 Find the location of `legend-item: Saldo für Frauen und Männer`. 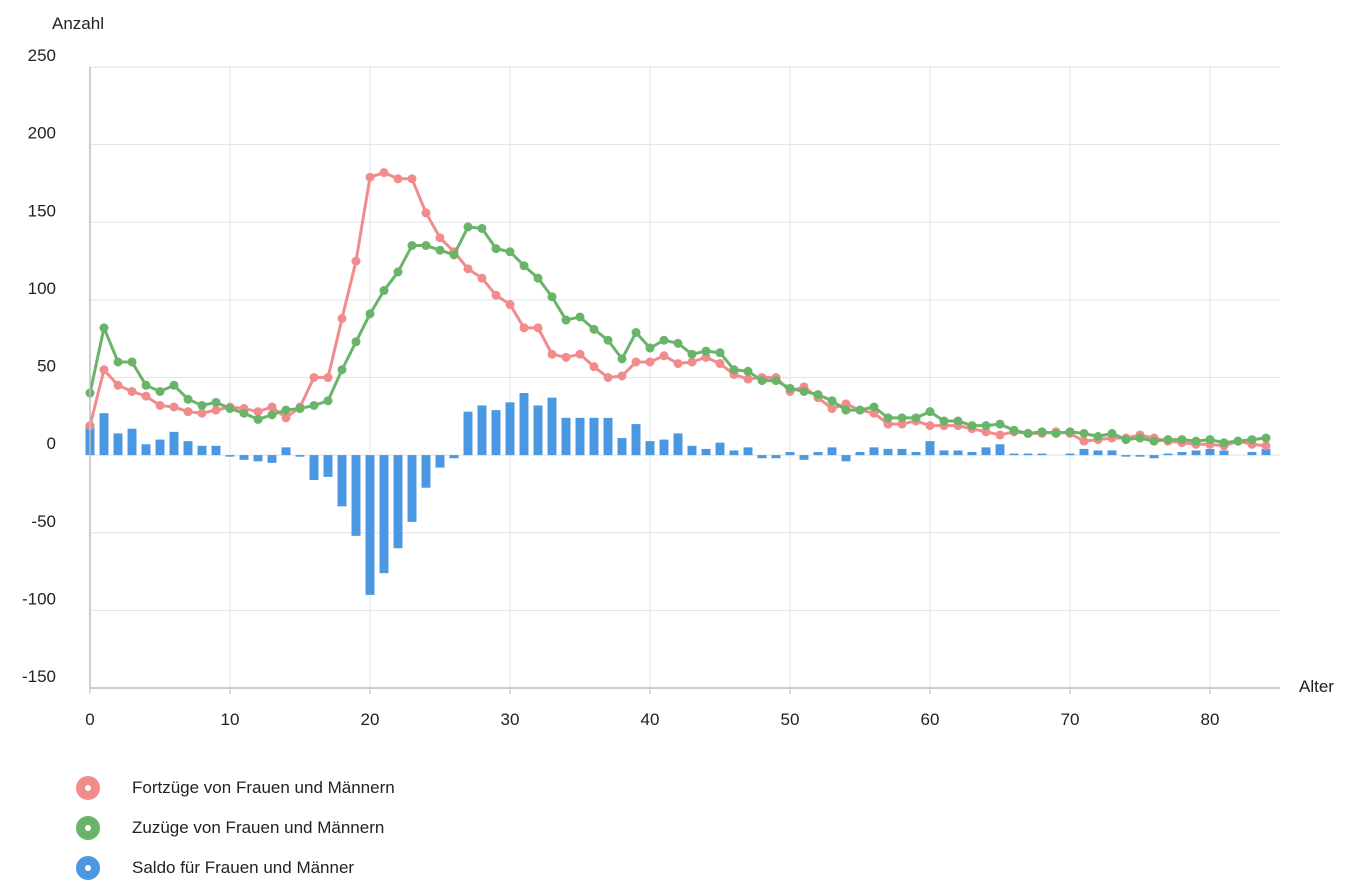

legend-item: Saldo für Frauen und Männer is located at coordinates (235, 868).